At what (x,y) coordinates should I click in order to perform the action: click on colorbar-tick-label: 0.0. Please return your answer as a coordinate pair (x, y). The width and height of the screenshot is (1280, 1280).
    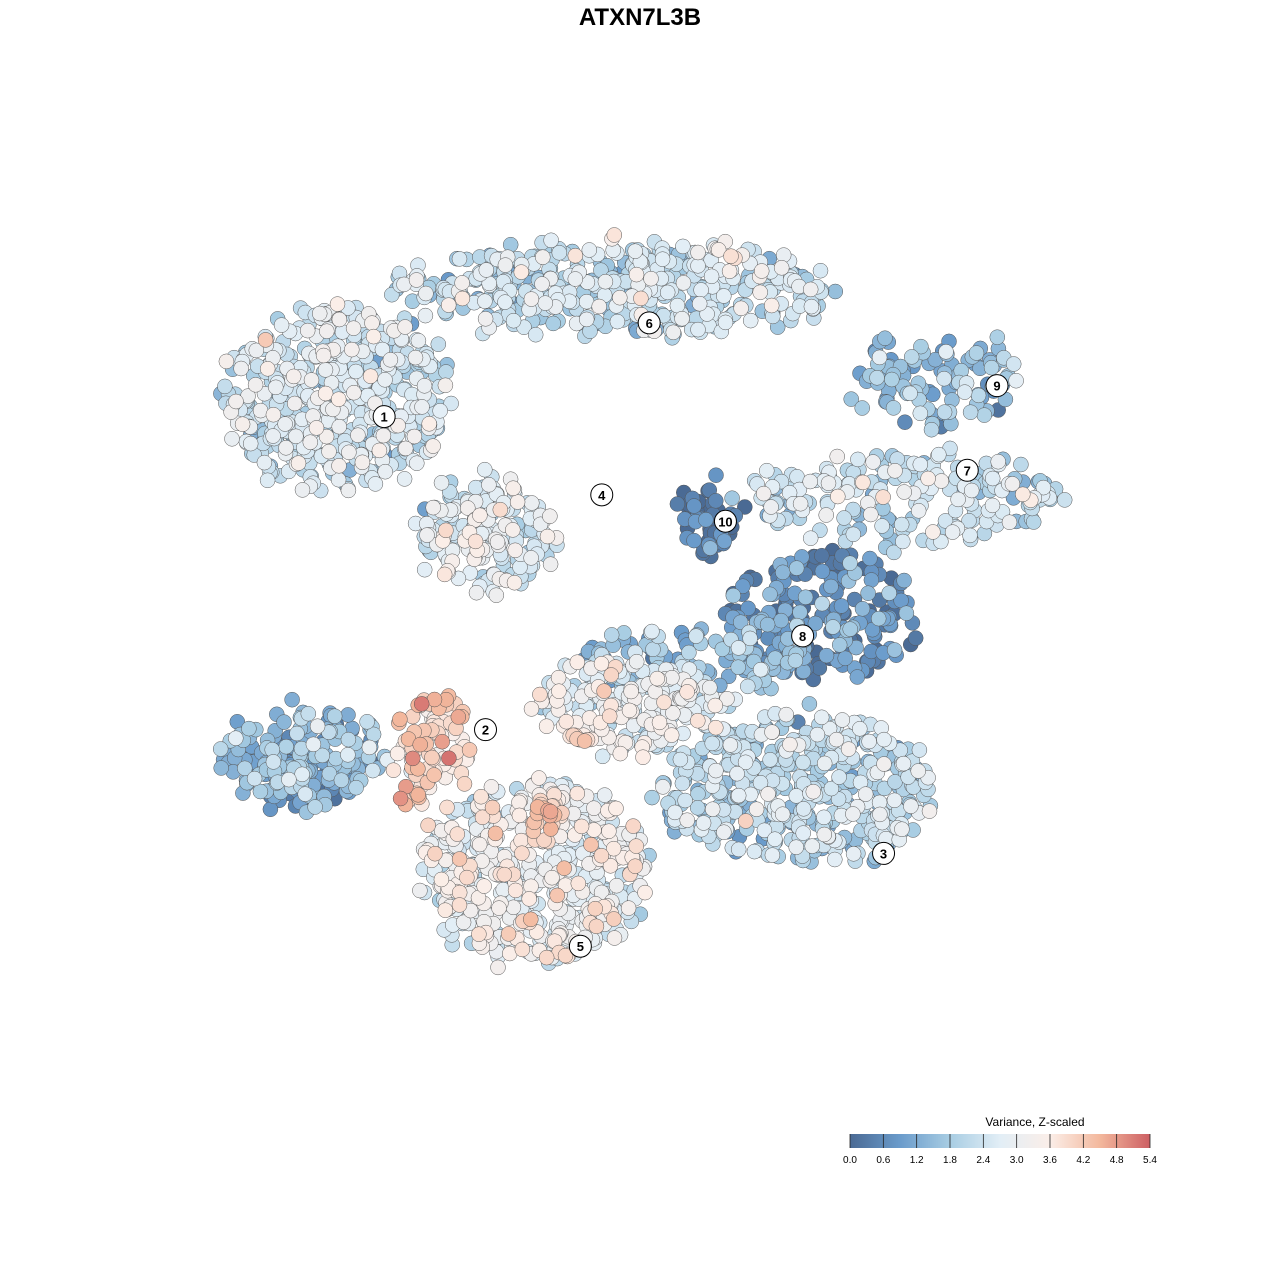
    Looking at the image, I should click on (850, 1160).